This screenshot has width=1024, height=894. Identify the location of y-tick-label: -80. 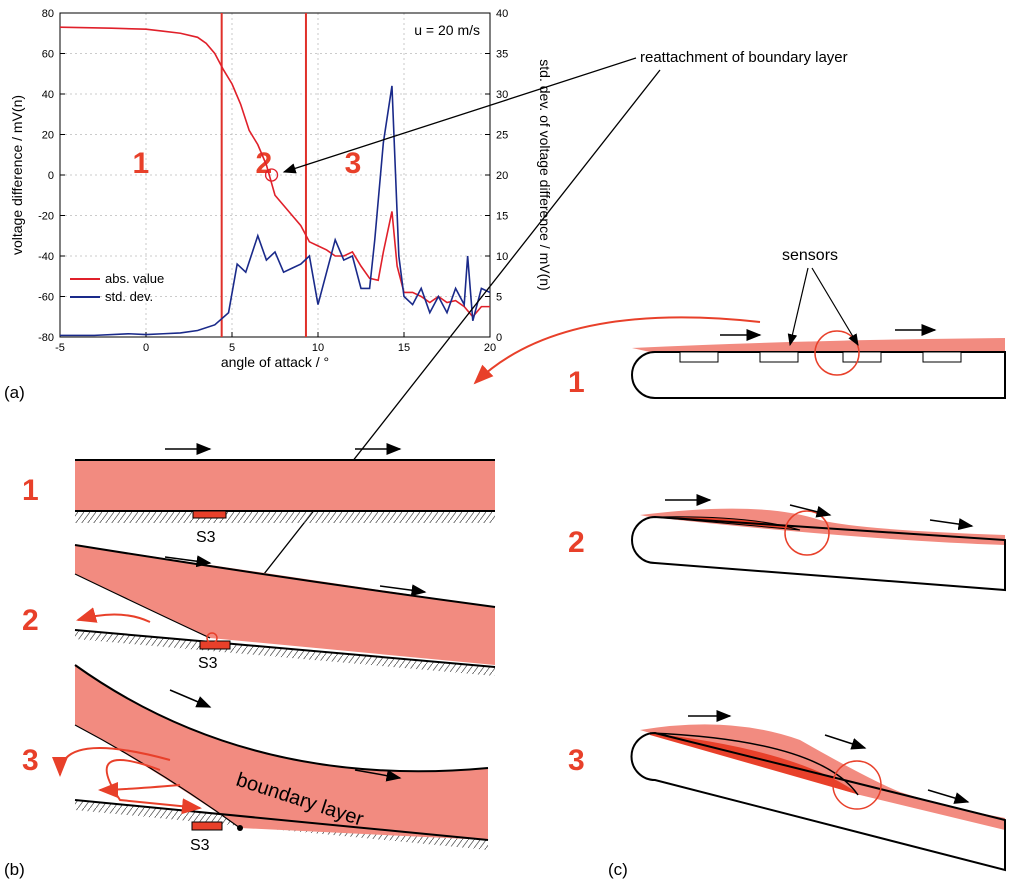
(46, 338).